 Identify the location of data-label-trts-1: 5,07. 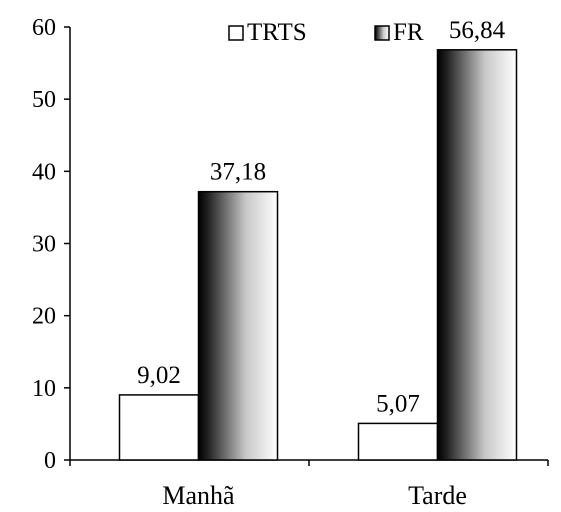
(398, 403).